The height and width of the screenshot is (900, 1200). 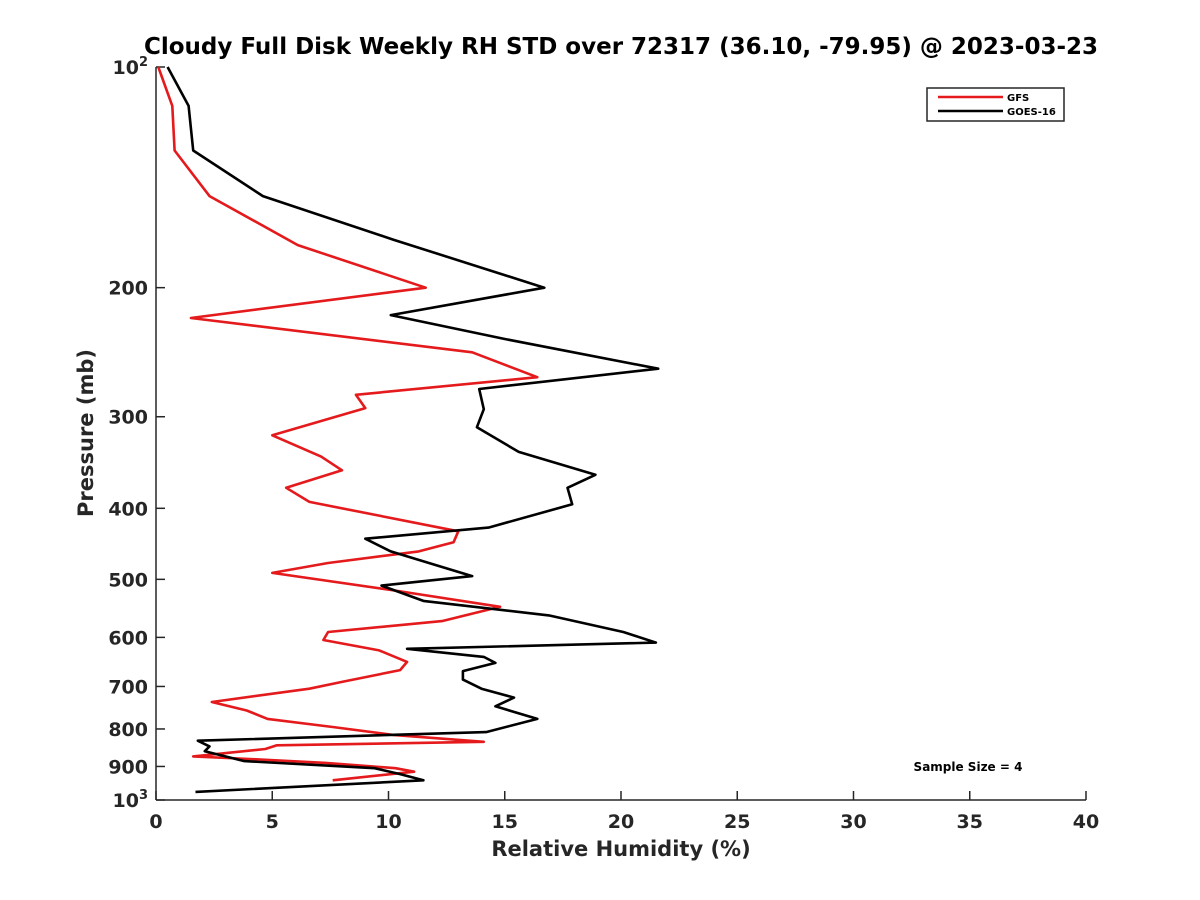 I want to click on x-tick-label: 20, so click(x=621, y=822).